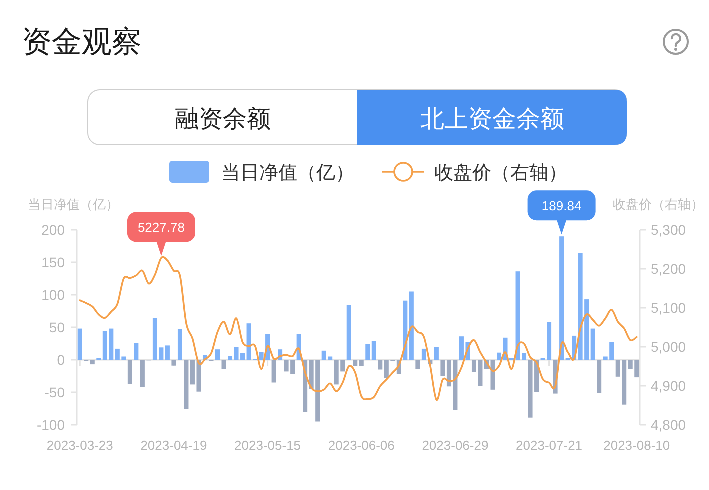 The height and width of the screenshot is (490, 709). What do you see at coordinates (222, 119) in the screenshot?
I see `text: 融资余额` at bounding box center [222, 119].